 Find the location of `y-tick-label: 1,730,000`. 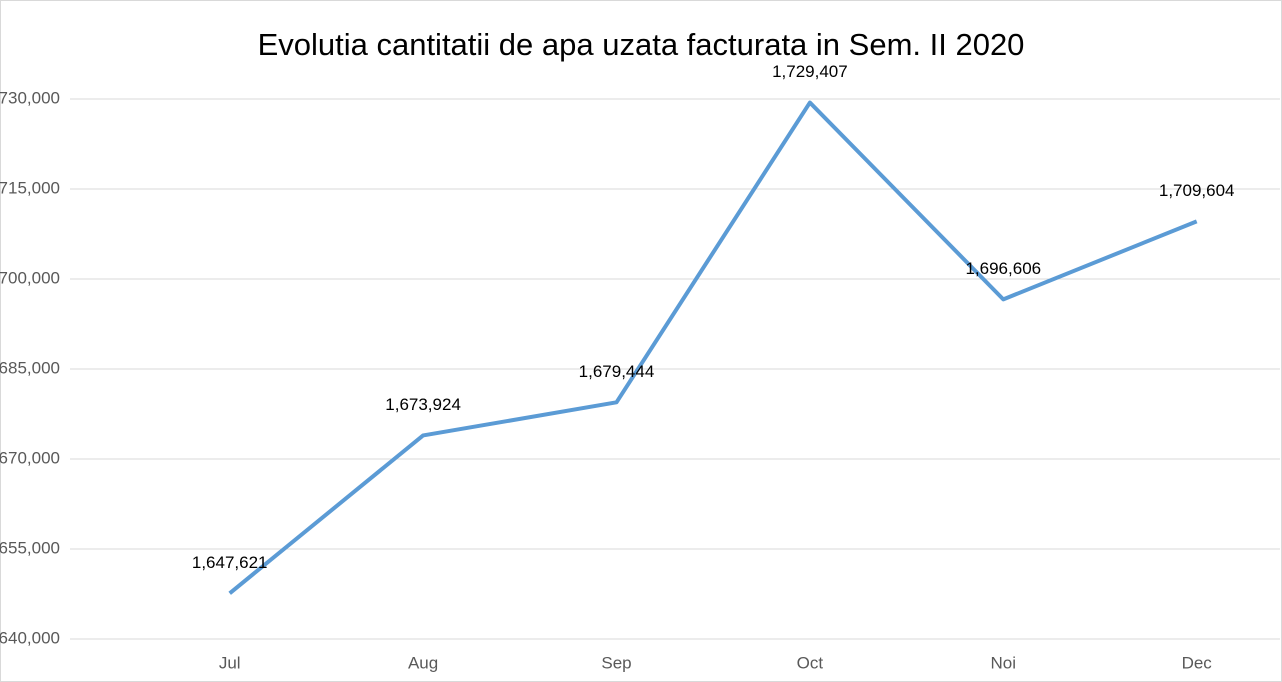

y-tick-label: 1,730,000 is located at coordinates (30, 97).